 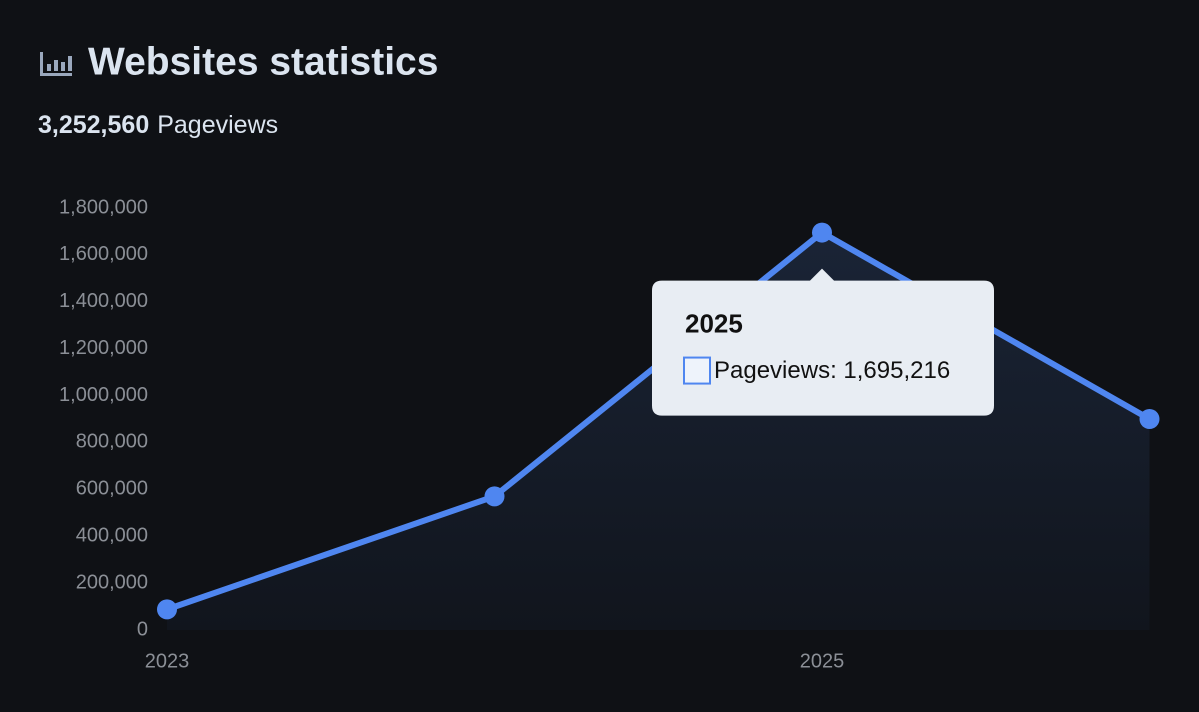 What do you see at coordinates (93, 125) in the screenshot?
I see `total-value: 3,252,560` at bounding box center [93, 125].